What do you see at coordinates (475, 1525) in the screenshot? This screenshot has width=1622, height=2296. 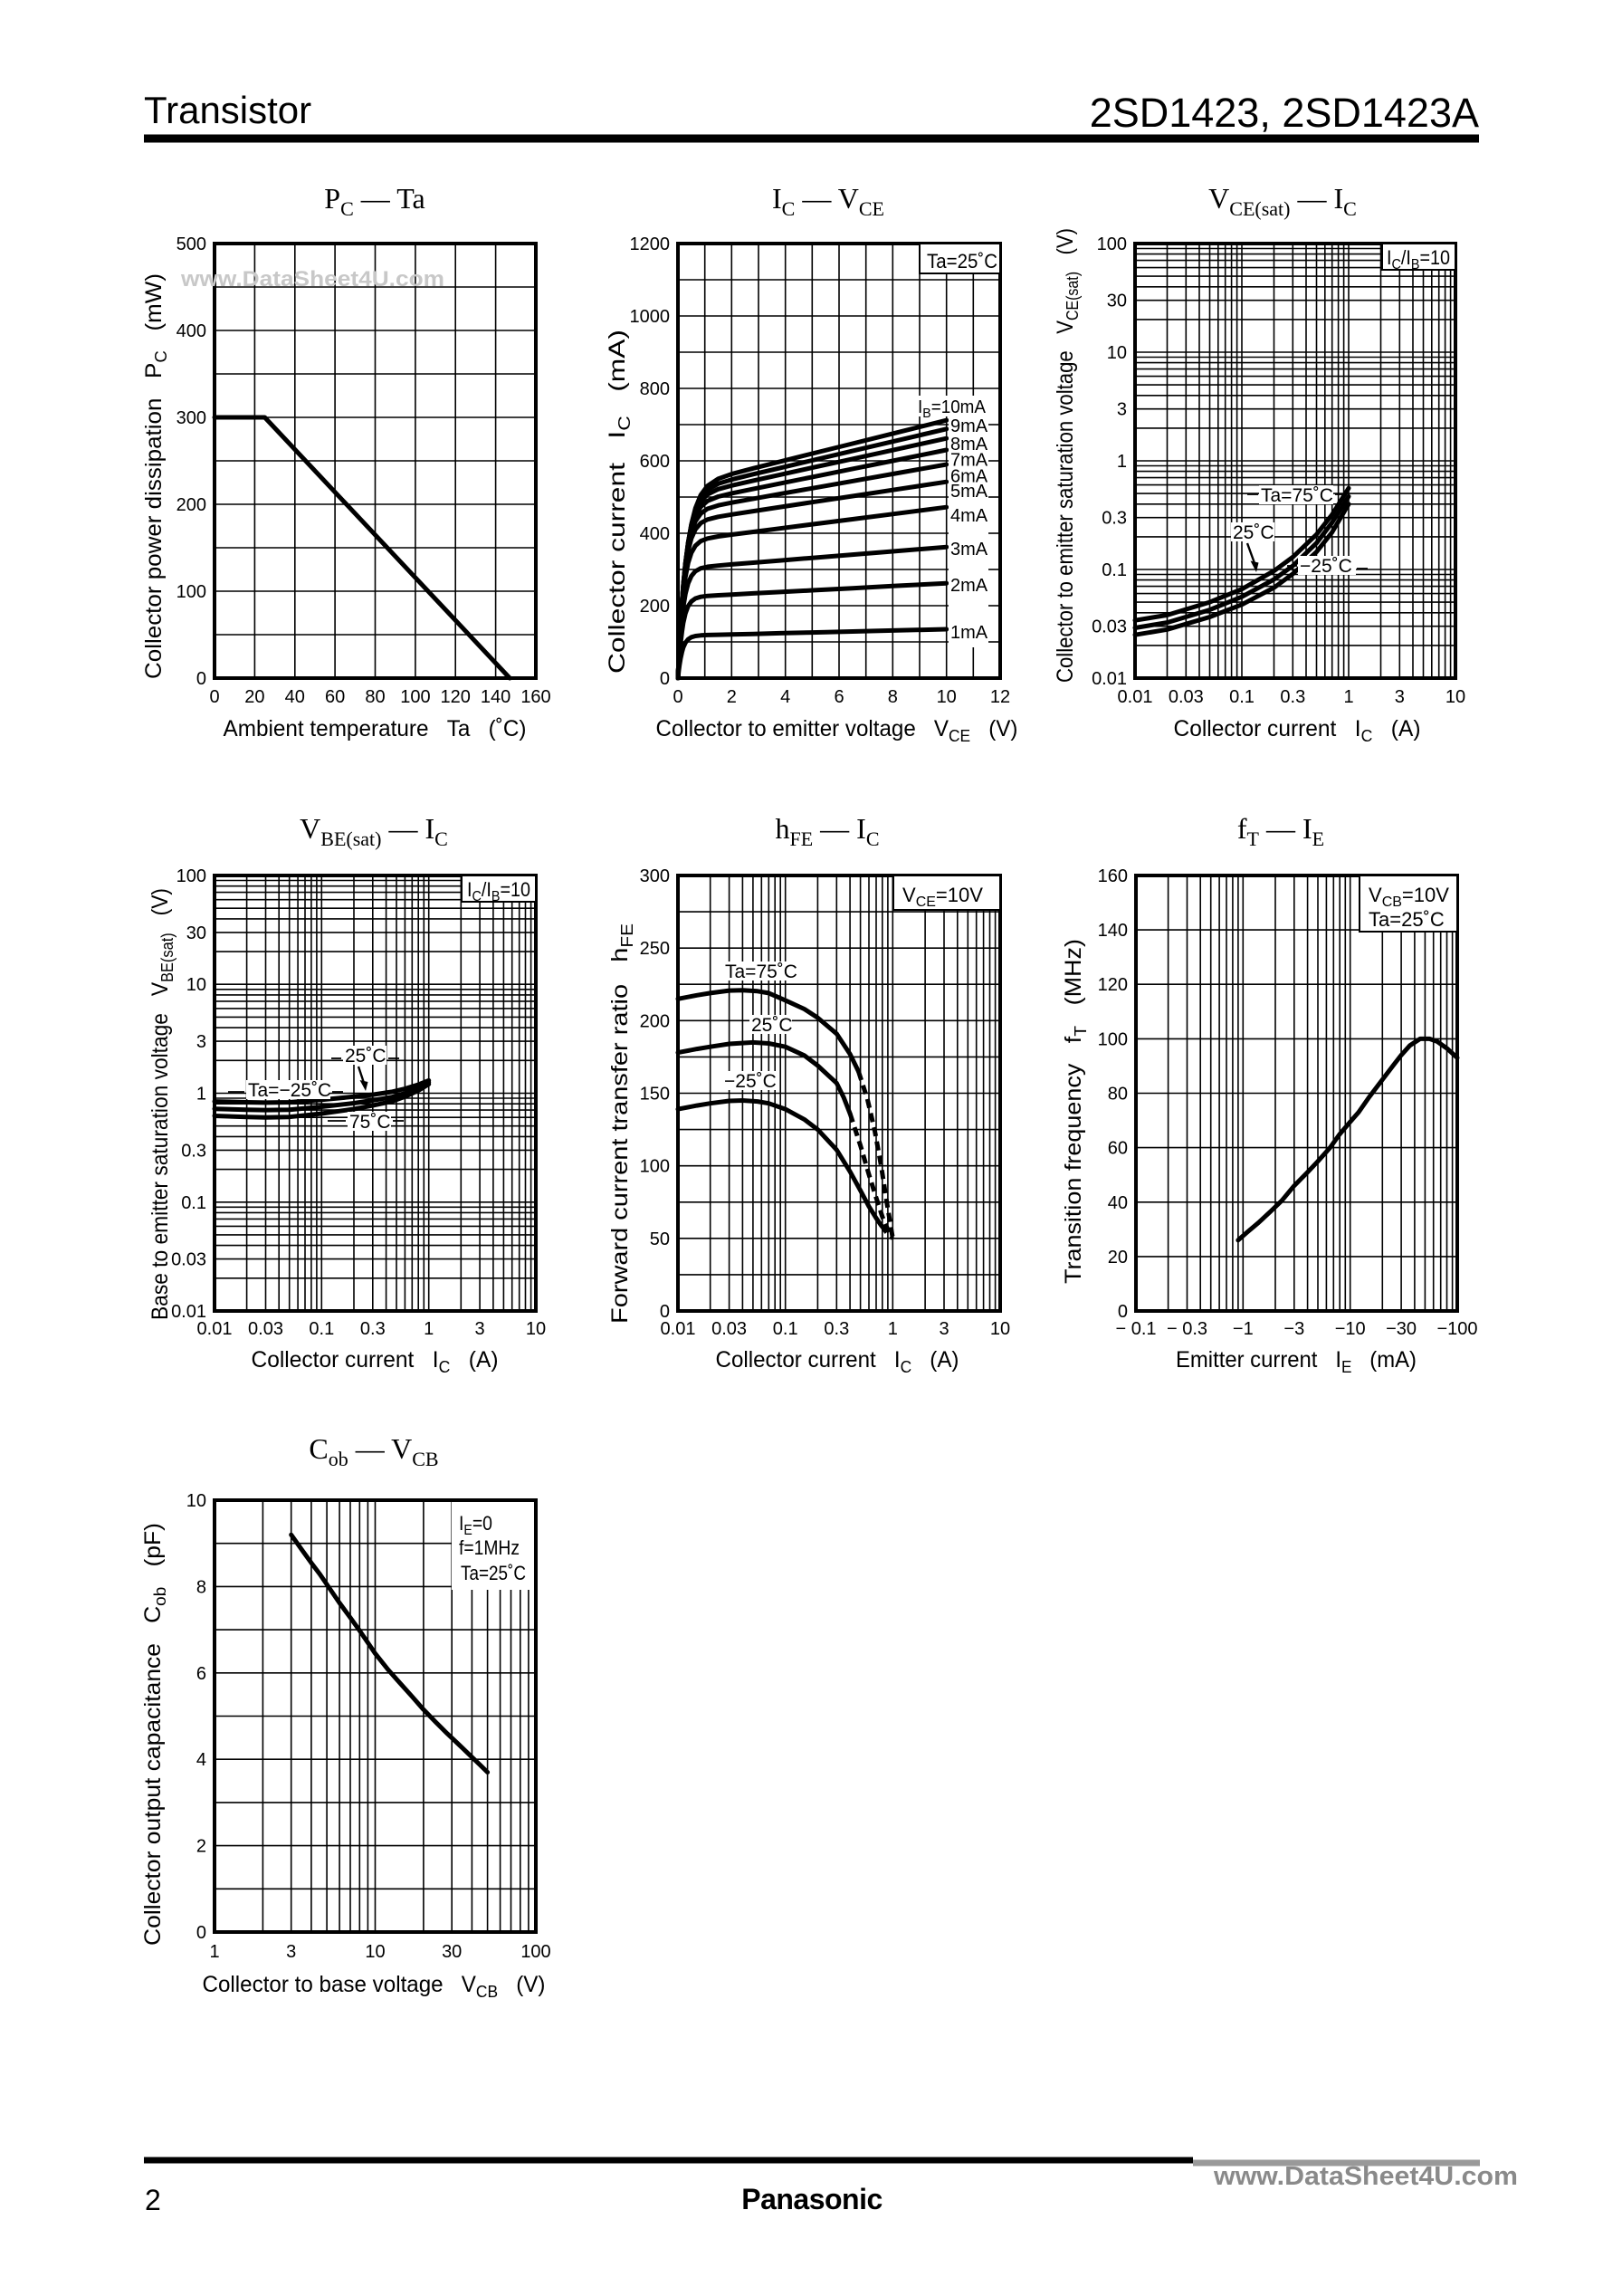 I see `svg-text: IE=0` at bounding box center [475, 1525].